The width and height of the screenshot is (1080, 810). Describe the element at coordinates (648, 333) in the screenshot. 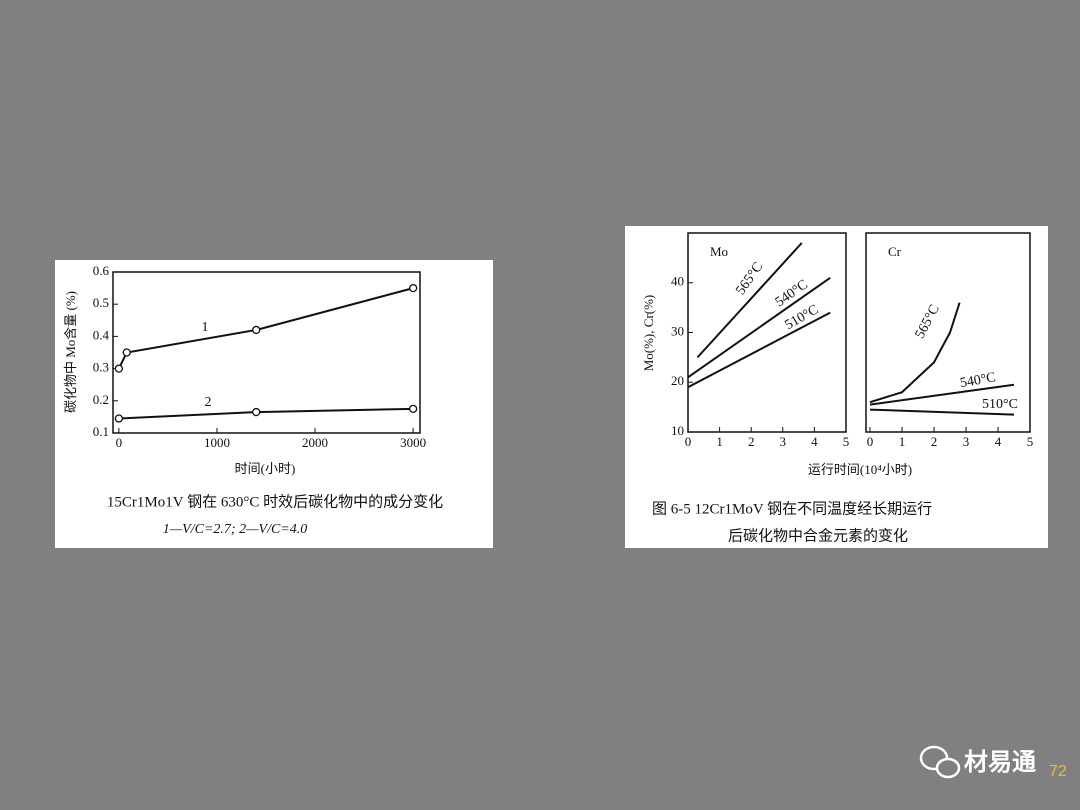

I see `y-axis-label: Mo(%), Cr(%)` at that location.